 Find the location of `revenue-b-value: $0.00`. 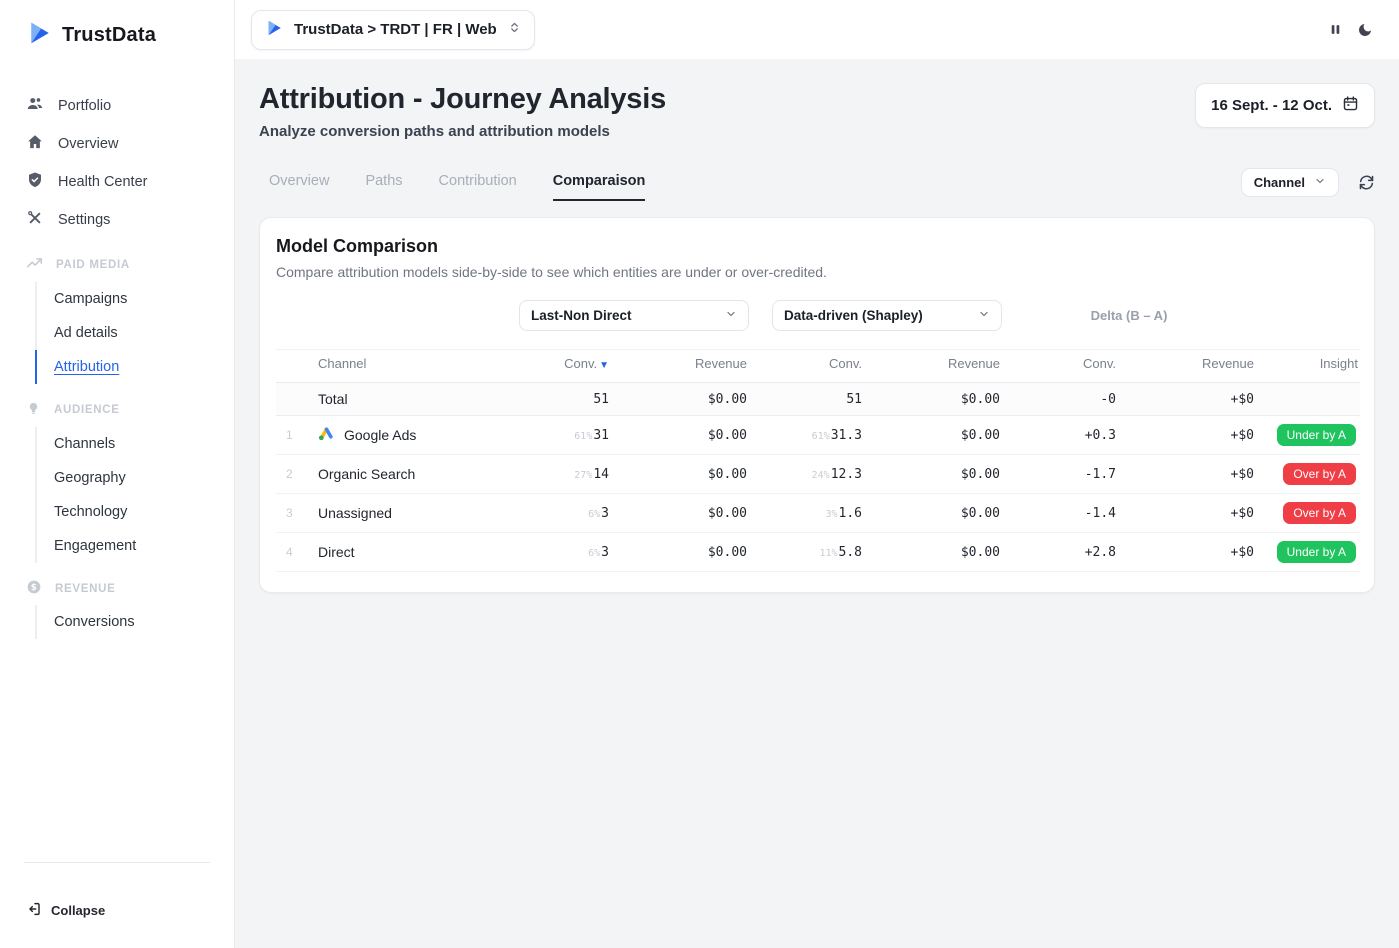

revenue-b-value: $0.00 is located at coordinates (933, 513).